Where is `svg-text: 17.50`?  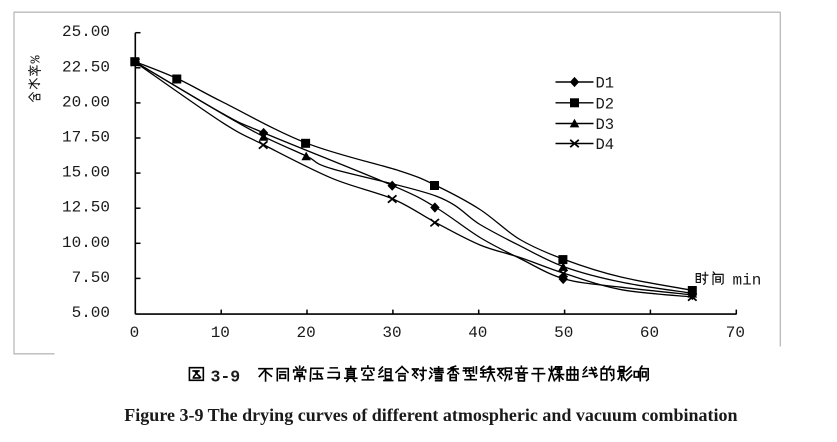
svg-text: 17.50 is located at coordinates (86, 138).